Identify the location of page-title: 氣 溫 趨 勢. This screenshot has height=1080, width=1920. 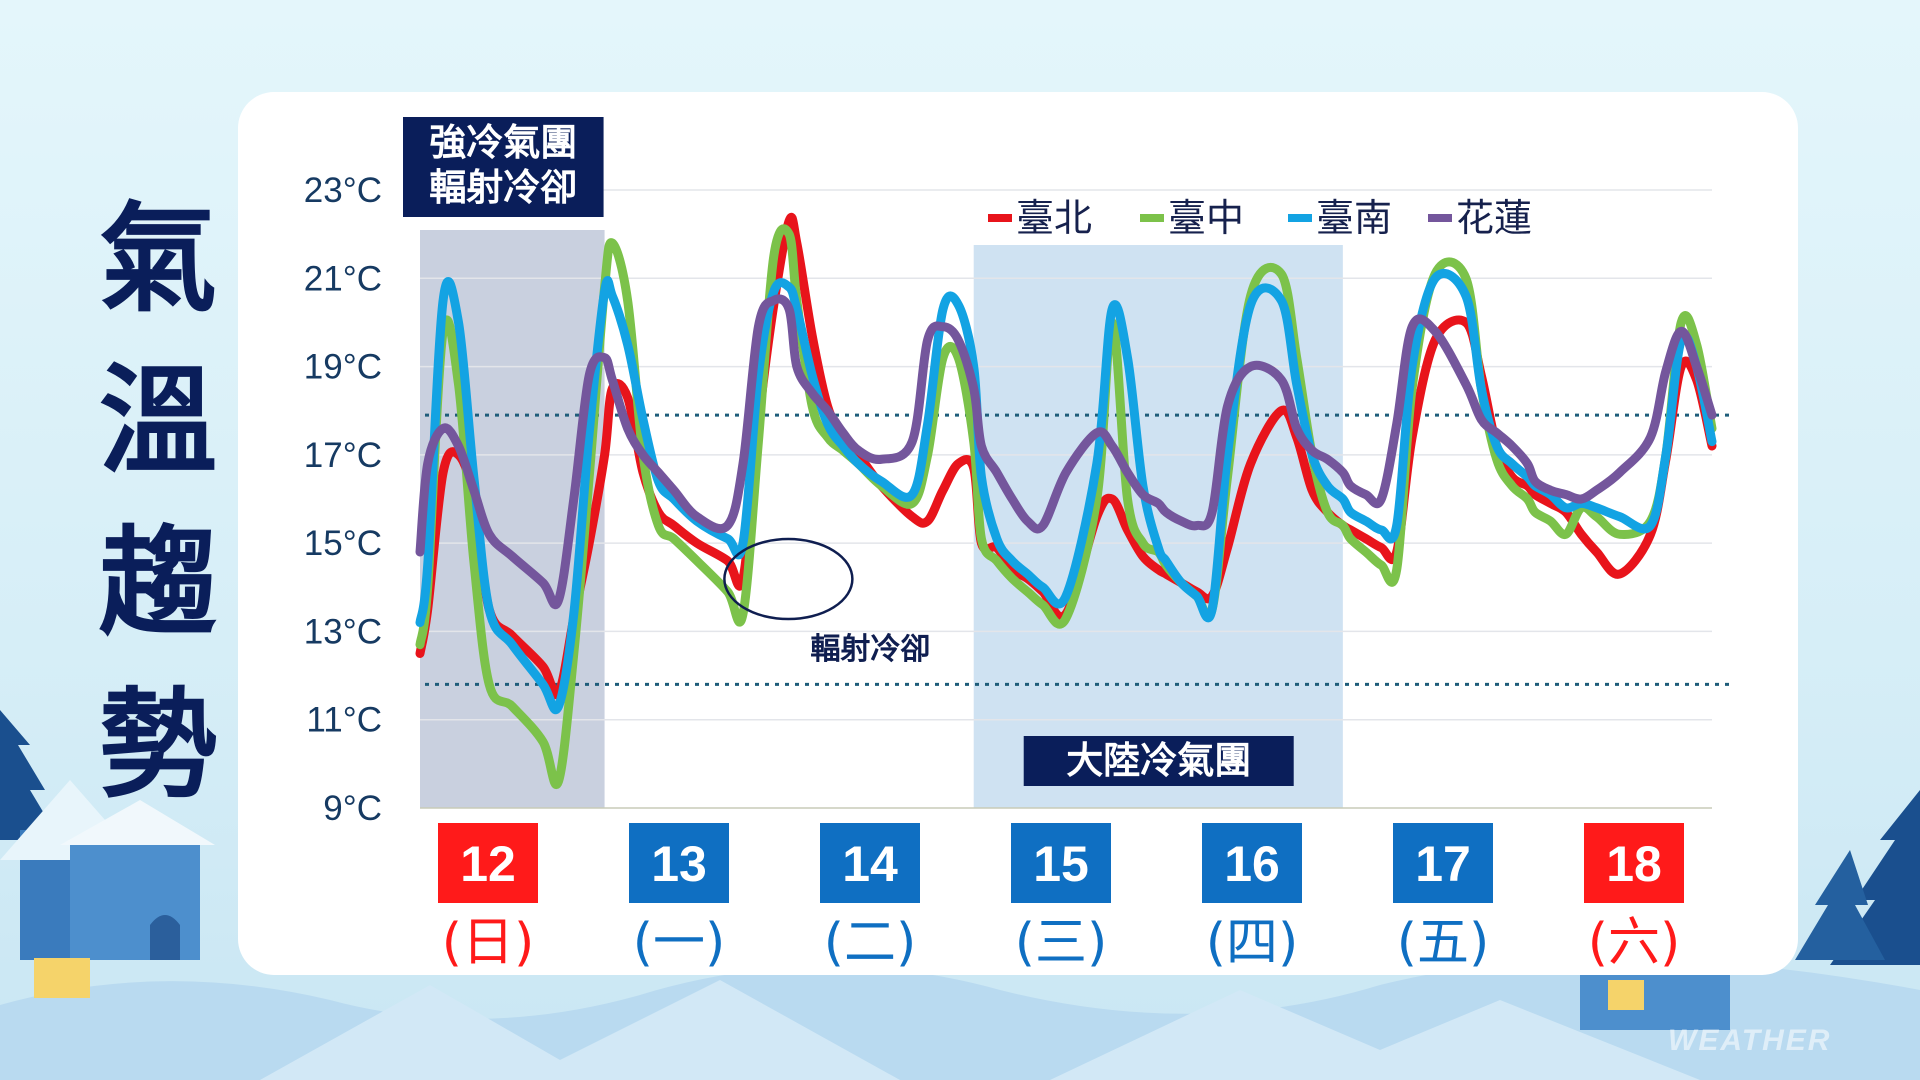
(158, 502).